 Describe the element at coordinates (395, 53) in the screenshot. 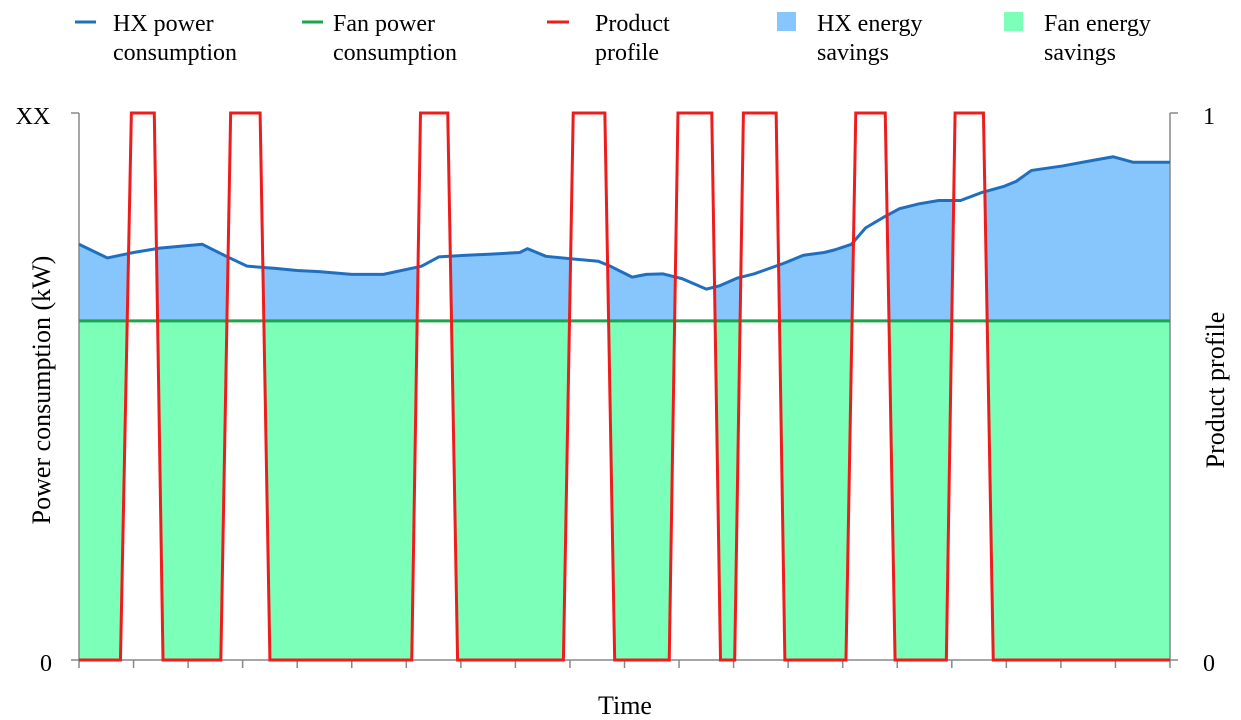

I see `legend-label-fan-power-line2: consumption` at that location.